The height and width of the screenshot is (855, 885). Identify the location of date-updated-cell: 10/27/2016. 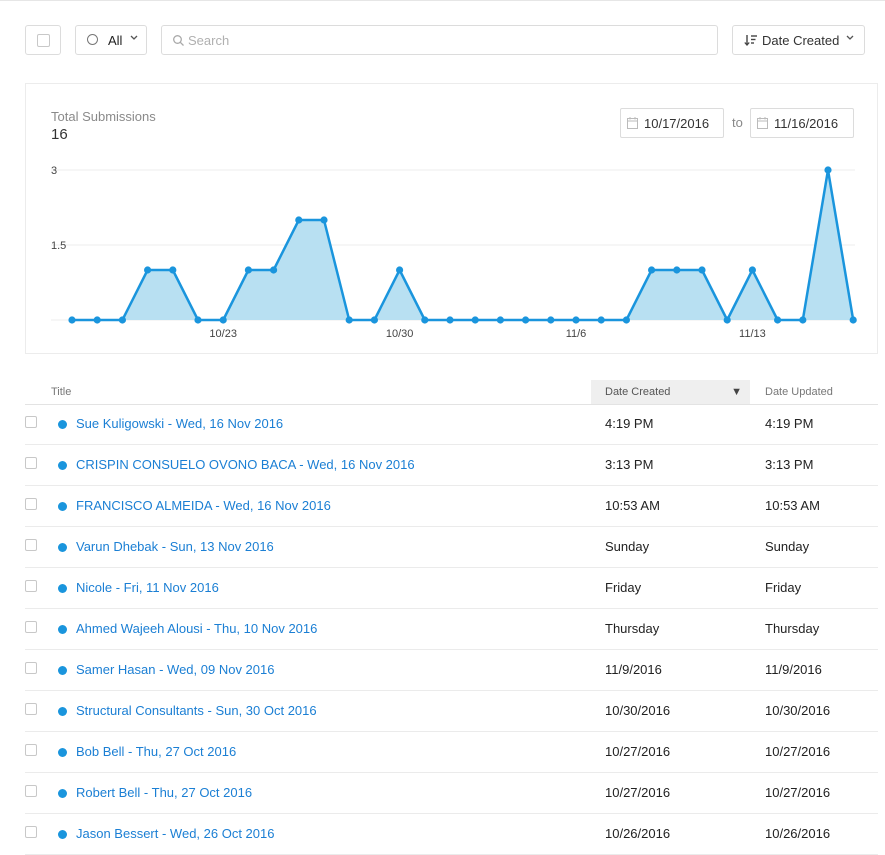
(798, 751).